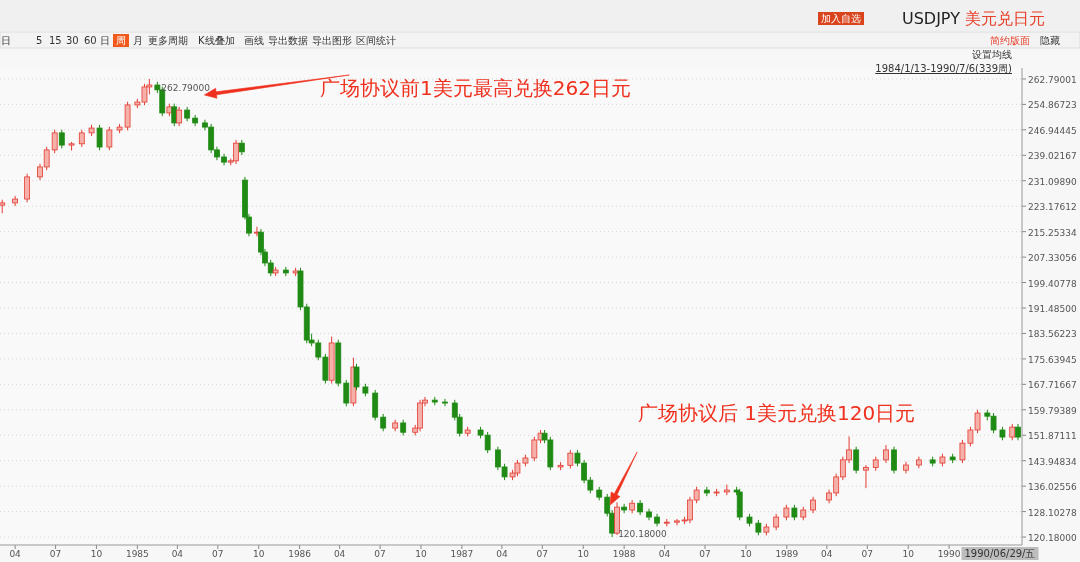  I want to click on text: 60, so click(90, 40).